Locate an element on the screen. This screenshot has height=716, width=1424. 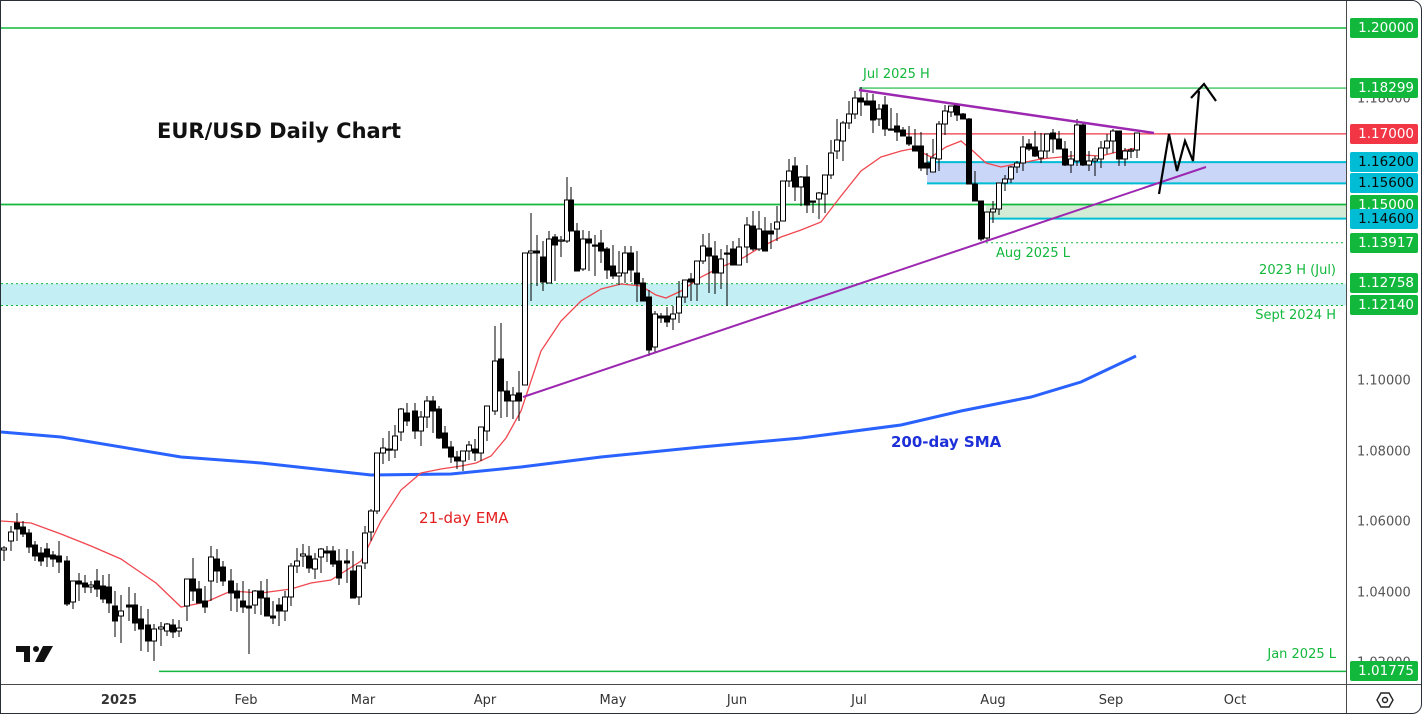
time-axis: 2025 Feb Mar Apr May Jun Jul Aug Sep Oct is located at coordinates (673, 698).